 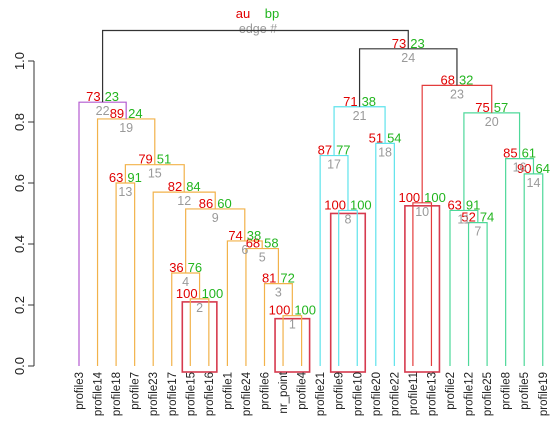 I want to click on y-tick-label: 1.0, so click(x=19, y=61).